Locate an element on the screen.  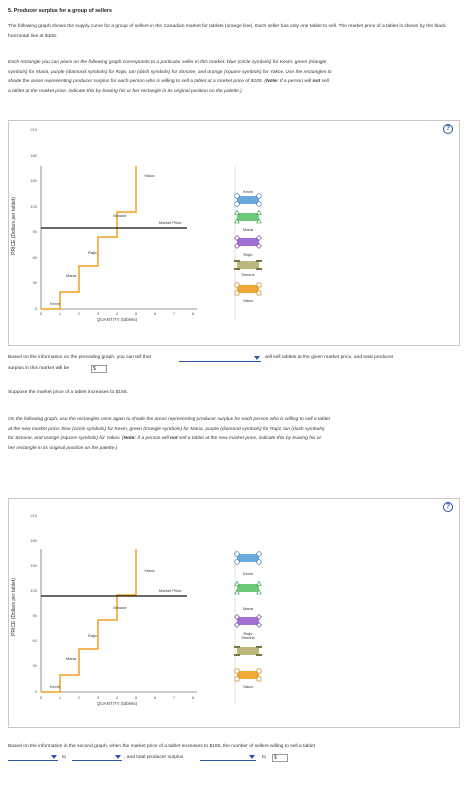
y-axis-label: PRICE (Dollars per tablet) is located at coordinates (14, 226).